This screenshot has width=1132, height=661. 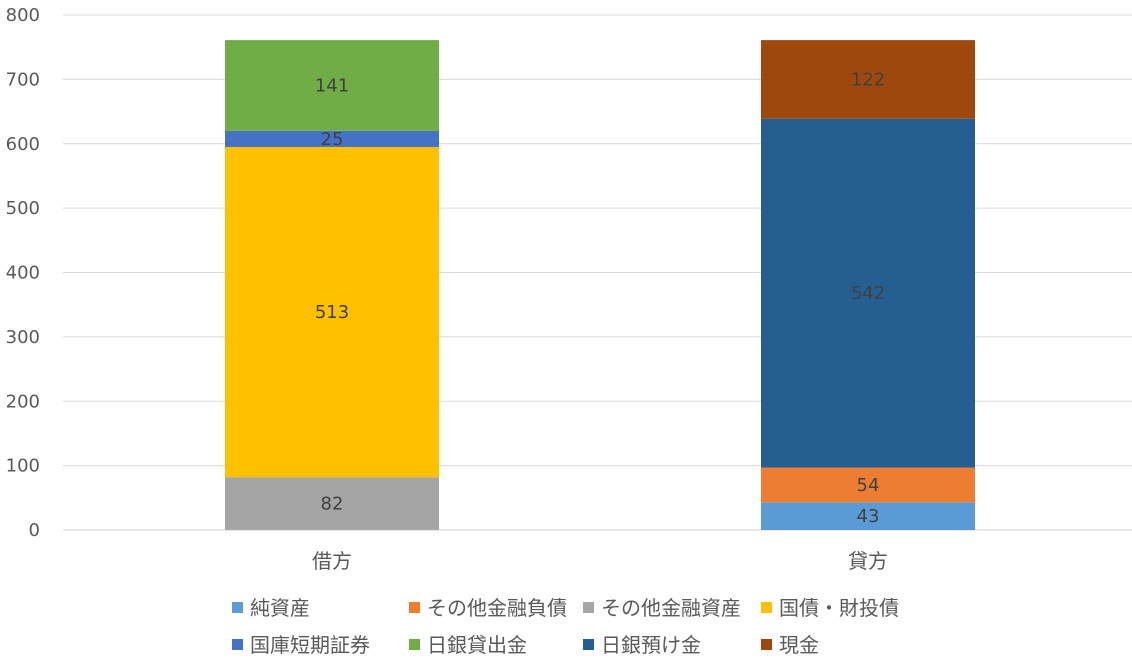 What do you see at coordinates (23, 337) in the screenshot?
I see `y-tick-label: 300` at bounding box center [23, 337].